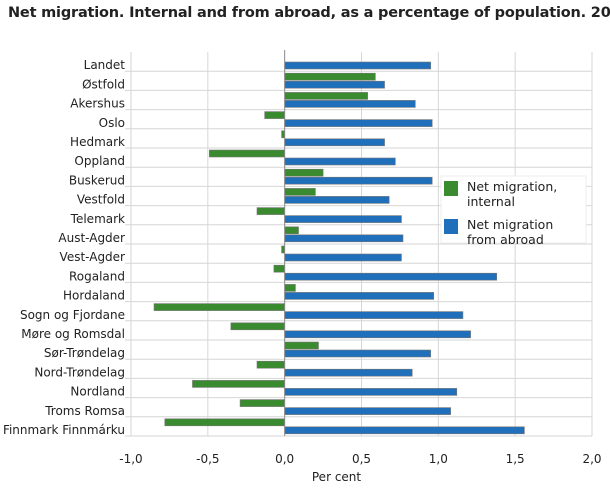 The width and height of the screenshot is (610, 488). I want to click on legend-box, so click(513, 209).